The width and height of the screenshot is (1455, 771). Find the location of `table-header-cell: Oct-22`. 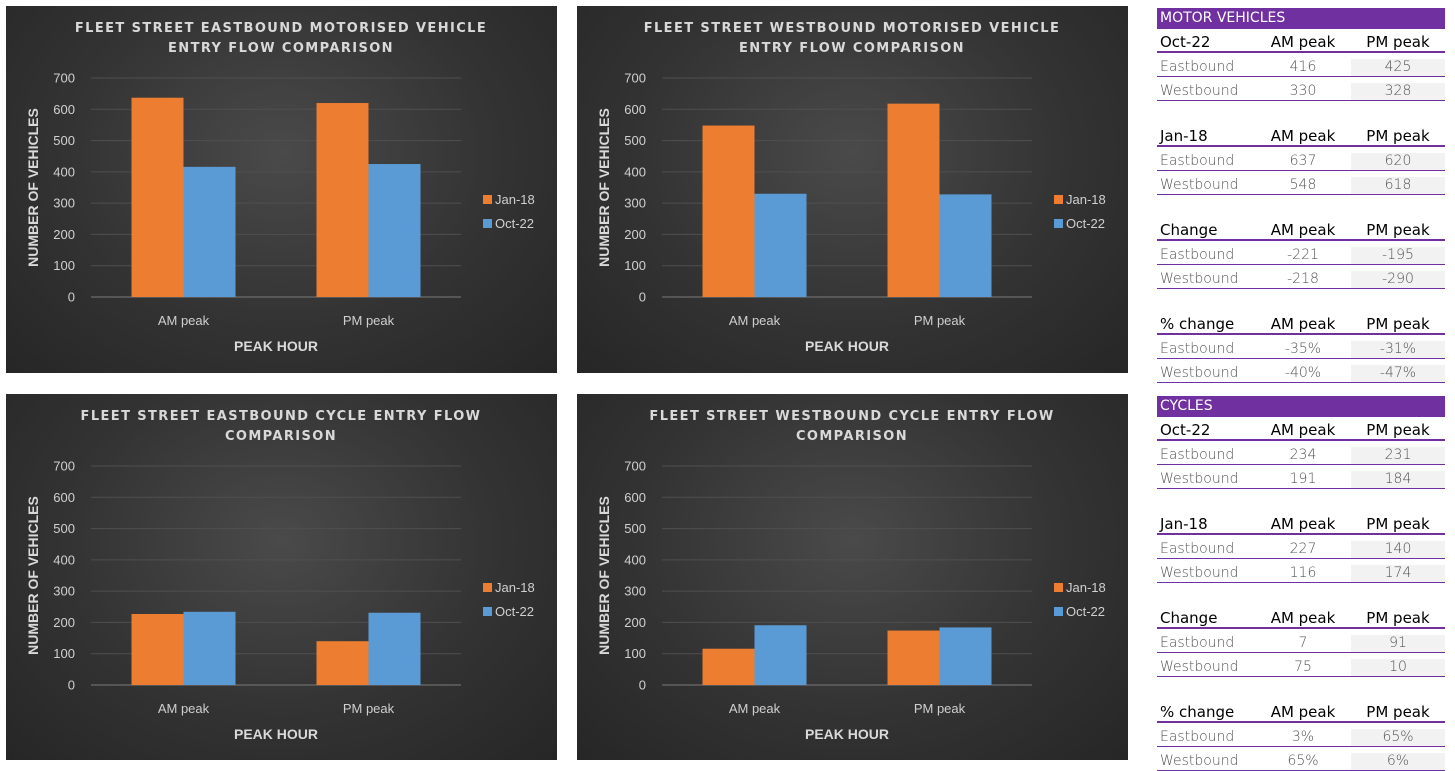

table-header-cell: Oct-22 is located at coordinates (1185, 42).